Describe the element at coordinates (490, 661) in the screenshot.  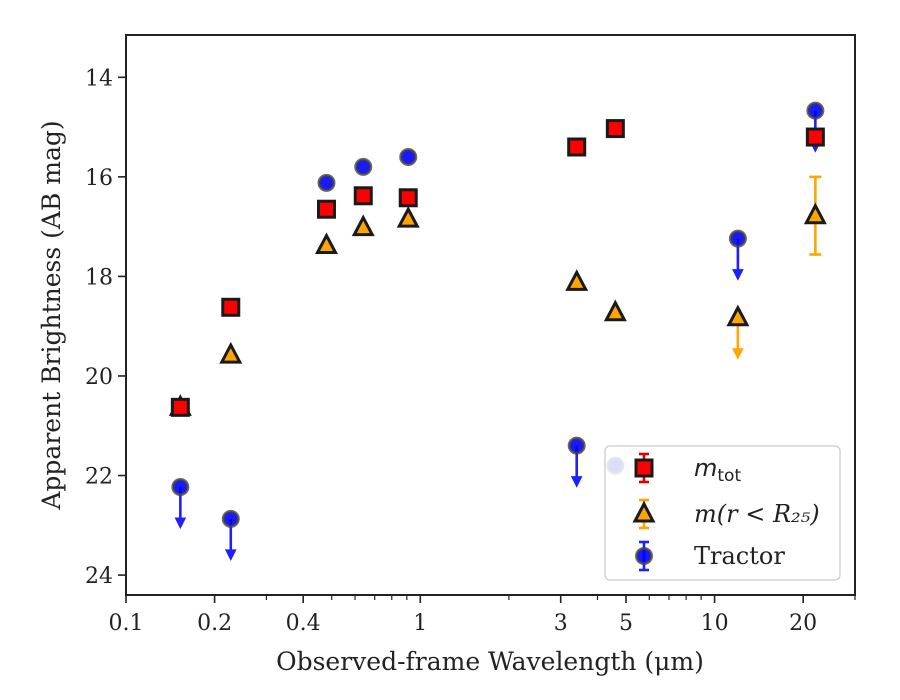
I see `x-axis-label: Observed-frame Wavelength (μm)` at that location.